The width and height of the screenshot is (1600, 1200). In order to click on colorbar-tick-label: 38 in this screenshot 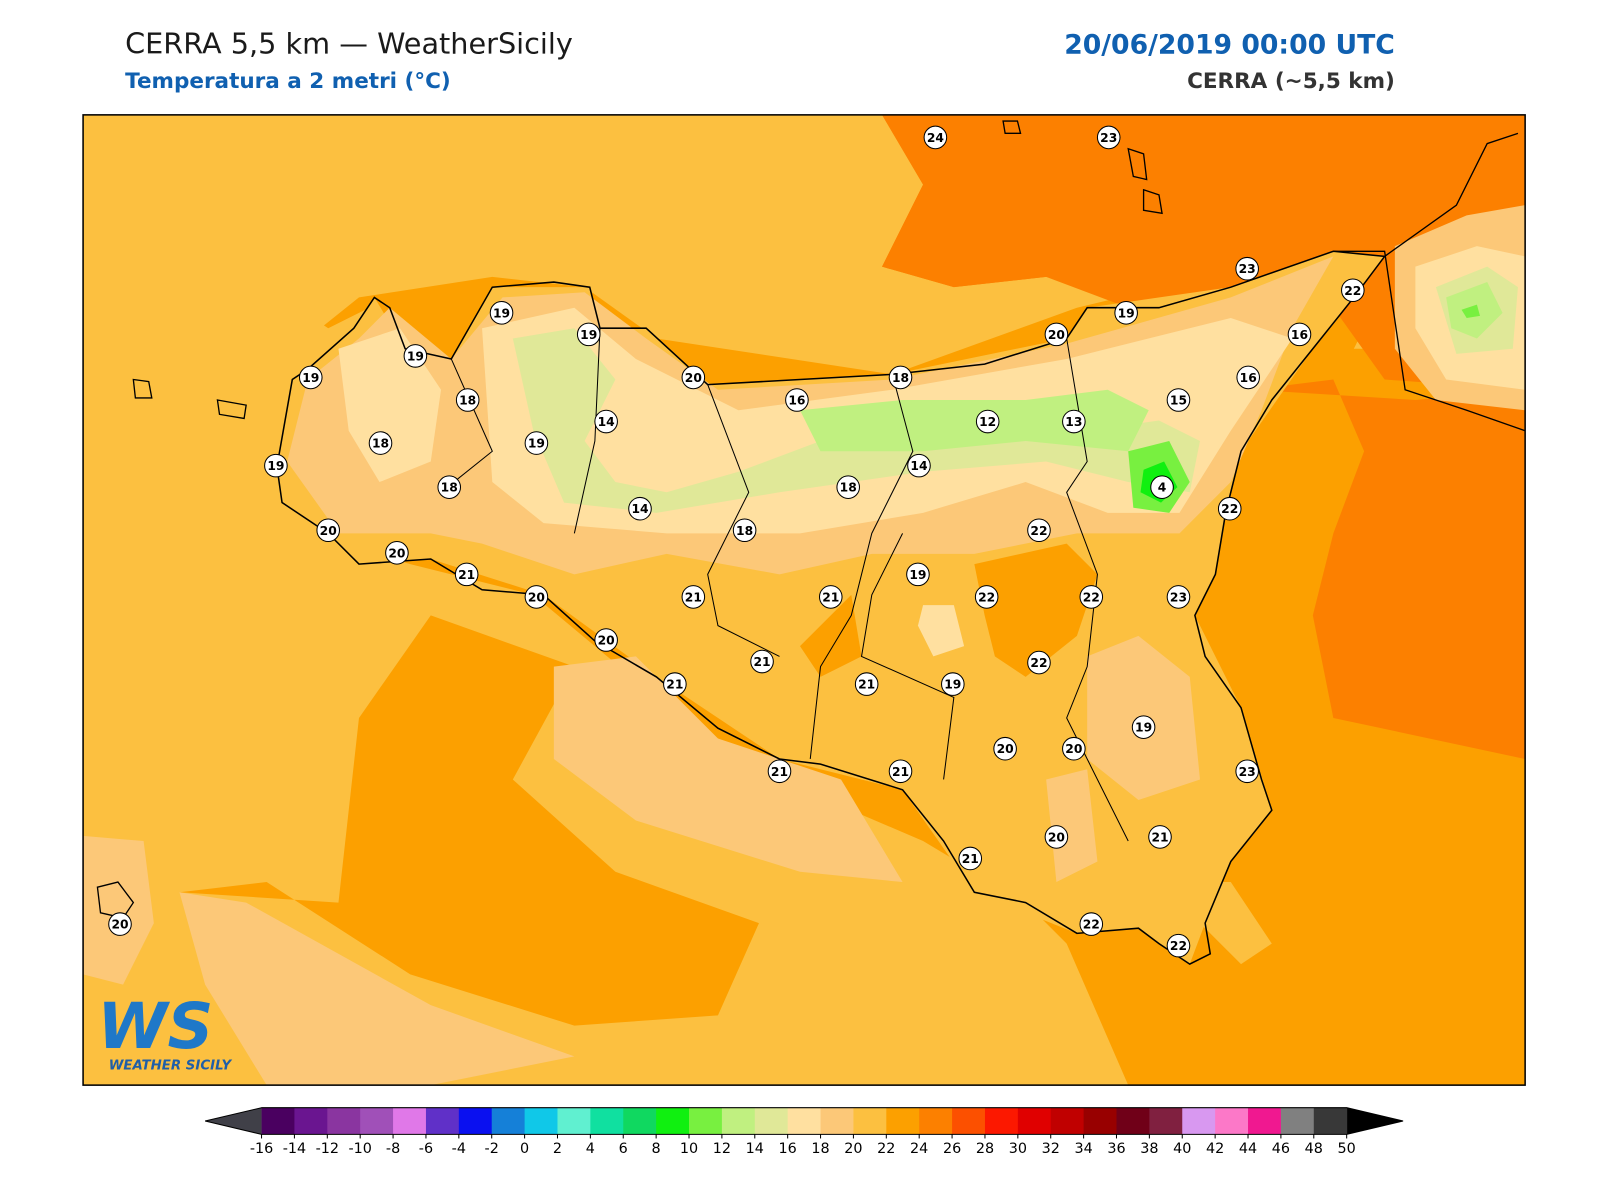, I will do `click(1149, 1149)`.